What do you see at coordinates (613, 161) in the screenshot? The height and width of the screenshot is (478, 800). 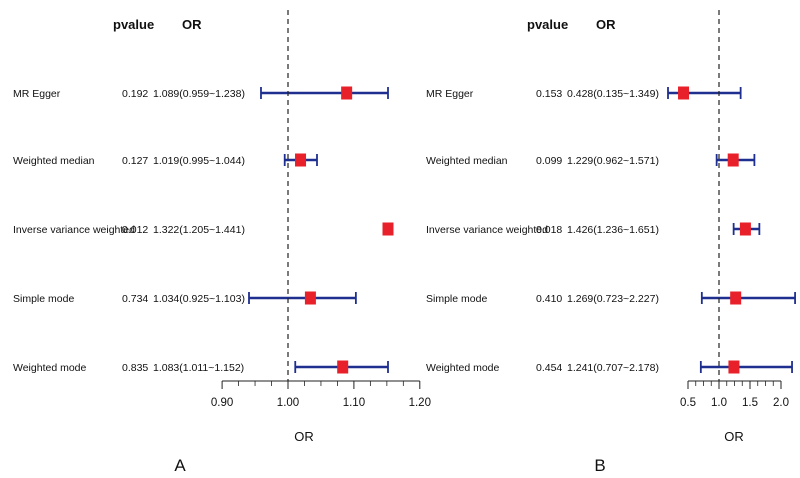 I see `panel-b-or-ci-text: 1.229(0.962~1.571)` at bounding box center [613, 161].